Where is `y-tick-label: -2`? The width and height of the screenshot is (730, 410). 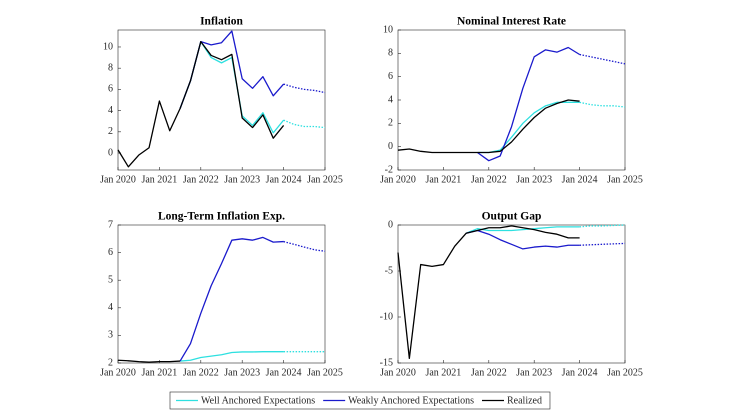 y-tick-label: -2 is located at coordinates (389, 169).